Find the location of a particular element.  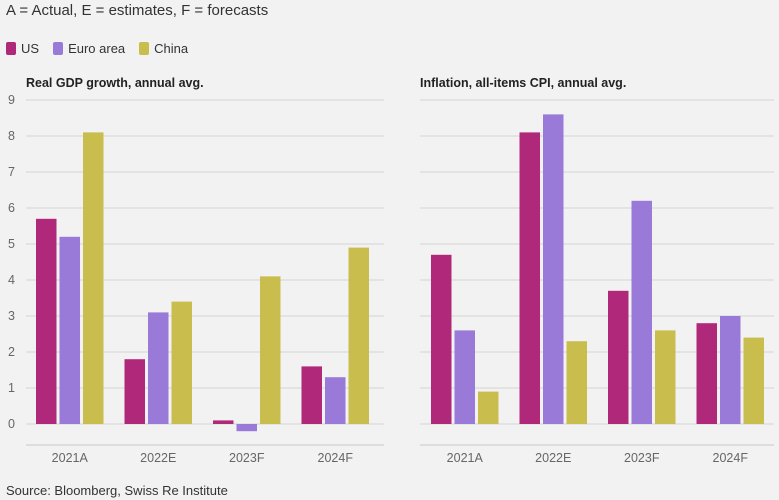

legend-swatch-china is located at coordinates (144, 48).